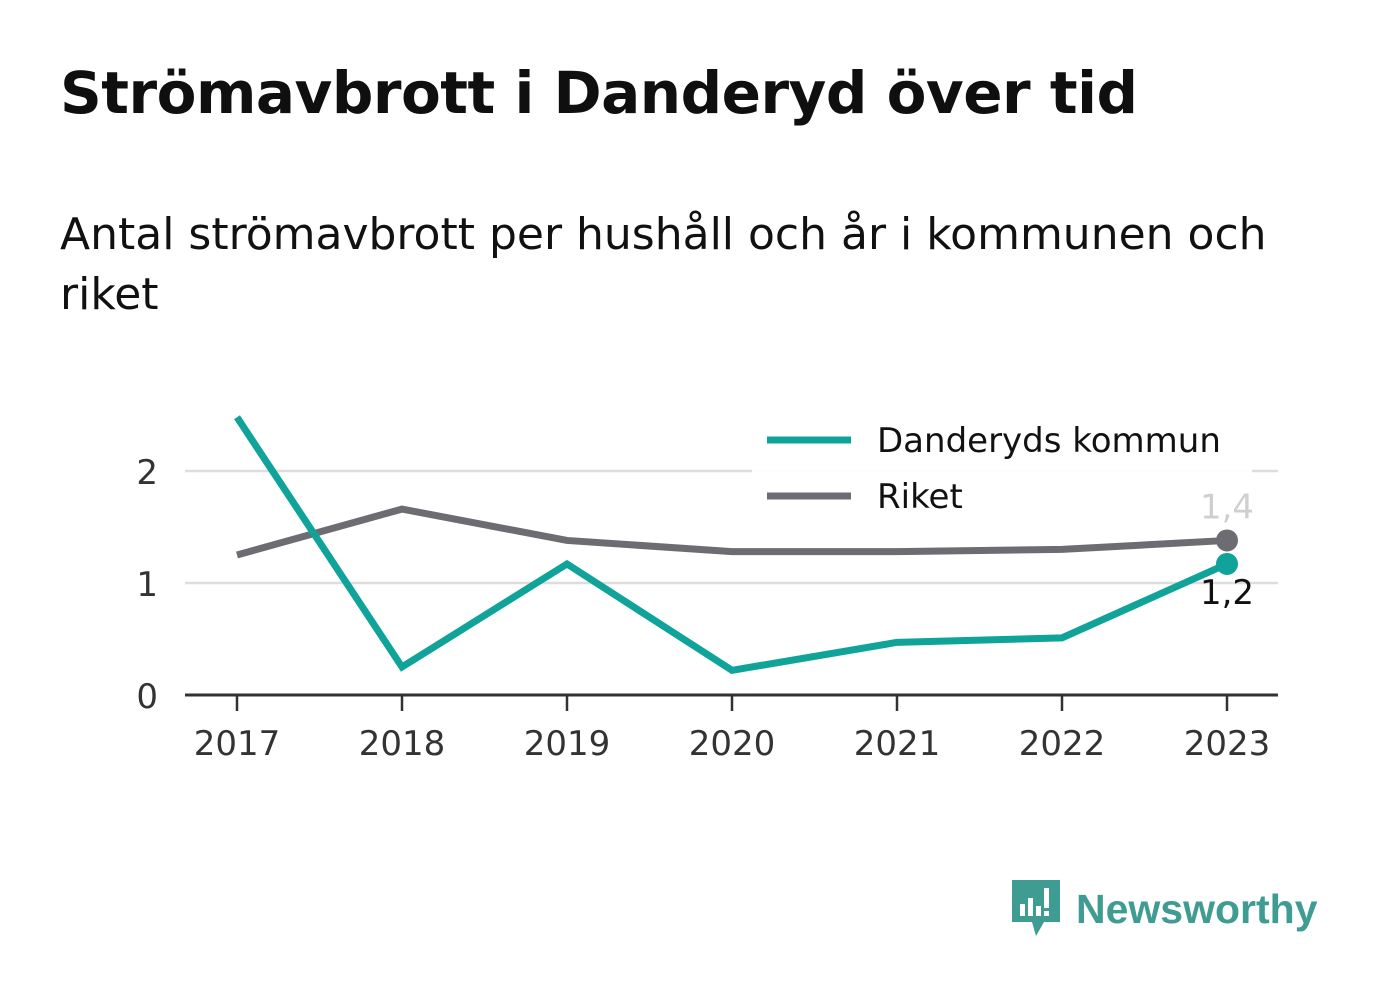 This screenshot has width=1382, height=999. Describe the element at coordinates (920, 497) in the screenshot. I see `legend-label: Riket` at that location.